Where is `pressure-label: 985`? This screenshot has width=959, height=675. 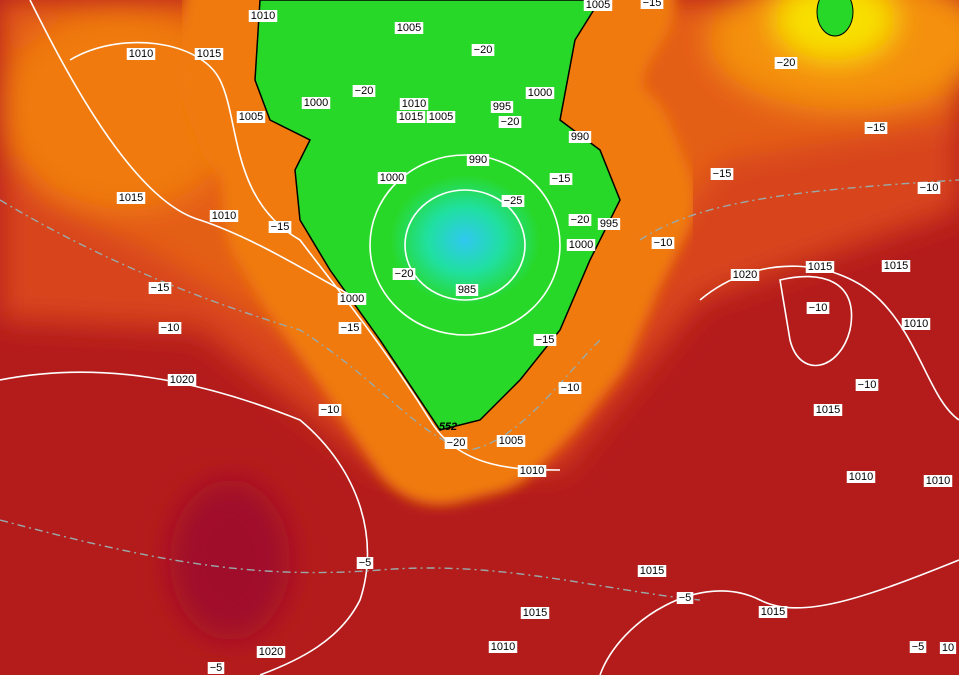
pressure-label: 985 is located at coordinates (467, 290).